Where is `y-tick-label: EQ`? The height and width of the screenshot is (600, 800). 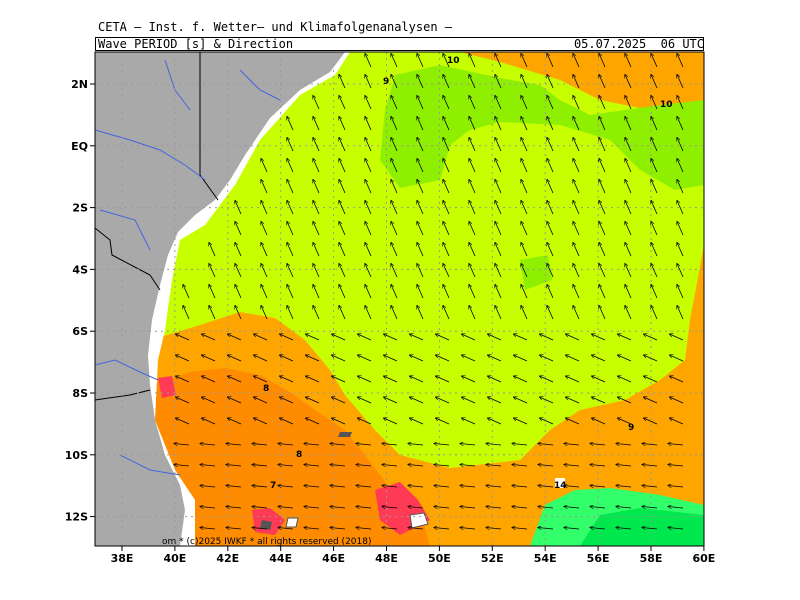 y-tick-label: EQ is located at coordinates (79, 146).